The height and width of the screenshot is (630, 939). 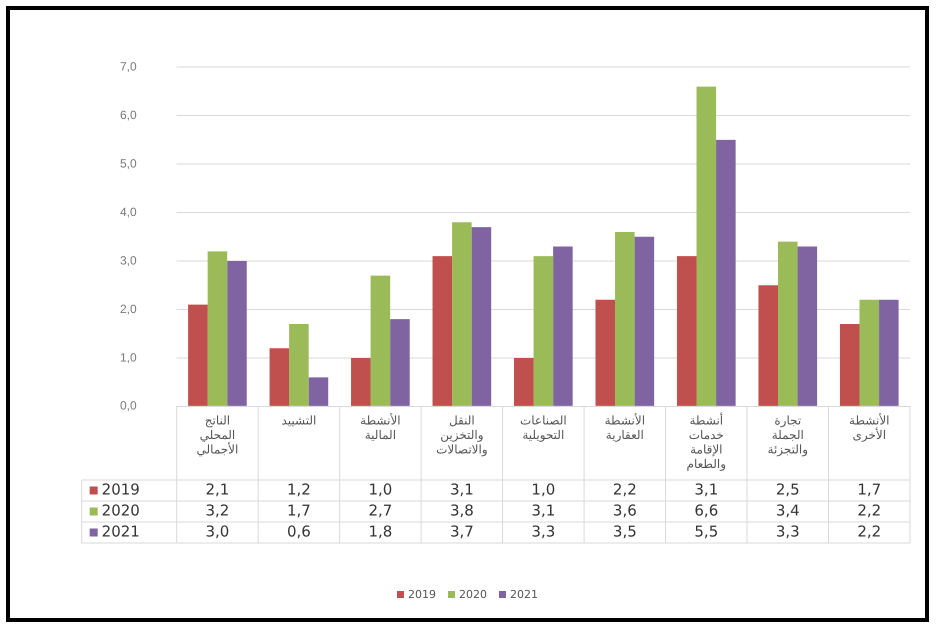 I want to click on data-label: 3,5, so click(x=624, y=531).